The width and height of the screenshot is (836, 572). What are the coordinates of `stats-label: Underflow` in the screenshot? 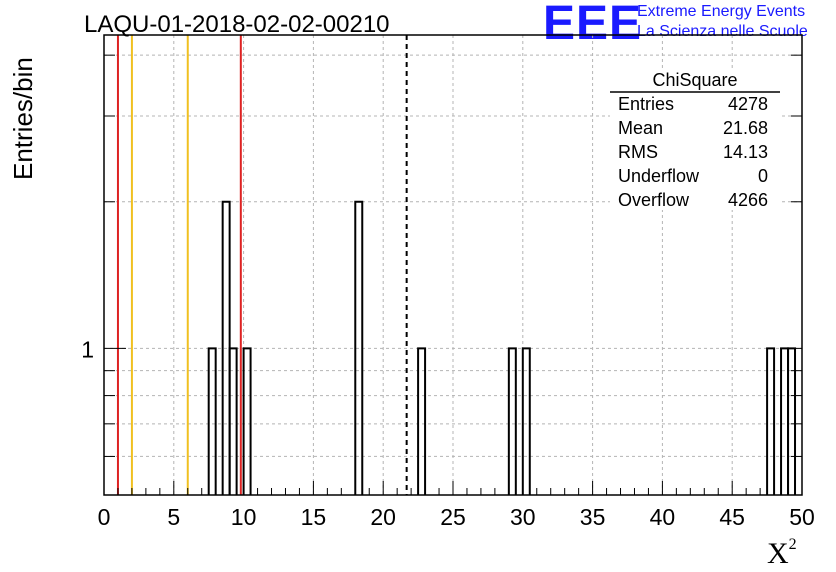 It's located at (659, 176).